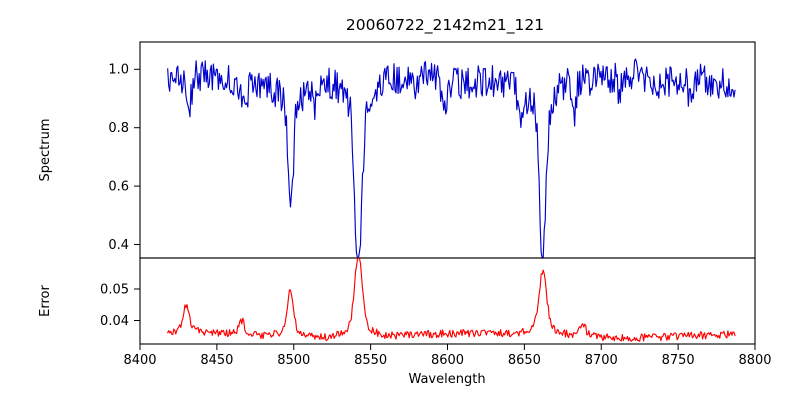 The height and width of the screenshot is (400, 800). What do you see at coordinates (524, 360) in the screenshot?
I see `x-tick-label-5: 8650` at bounding box center [524, 360].